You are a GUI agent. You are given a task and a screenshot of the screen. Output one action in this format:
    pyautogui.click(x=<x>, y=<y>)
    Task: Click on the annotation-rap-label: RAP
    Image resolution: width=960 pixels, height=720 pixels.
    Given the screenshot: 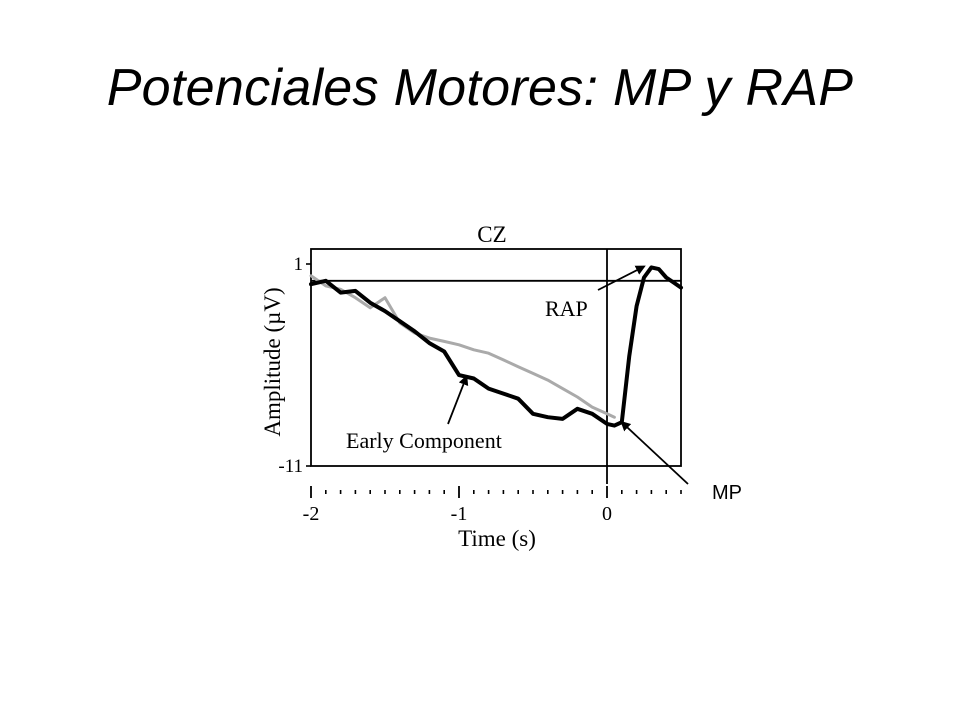 What is the action you would take?
    pyautogui.click(x=566, y=308)
    